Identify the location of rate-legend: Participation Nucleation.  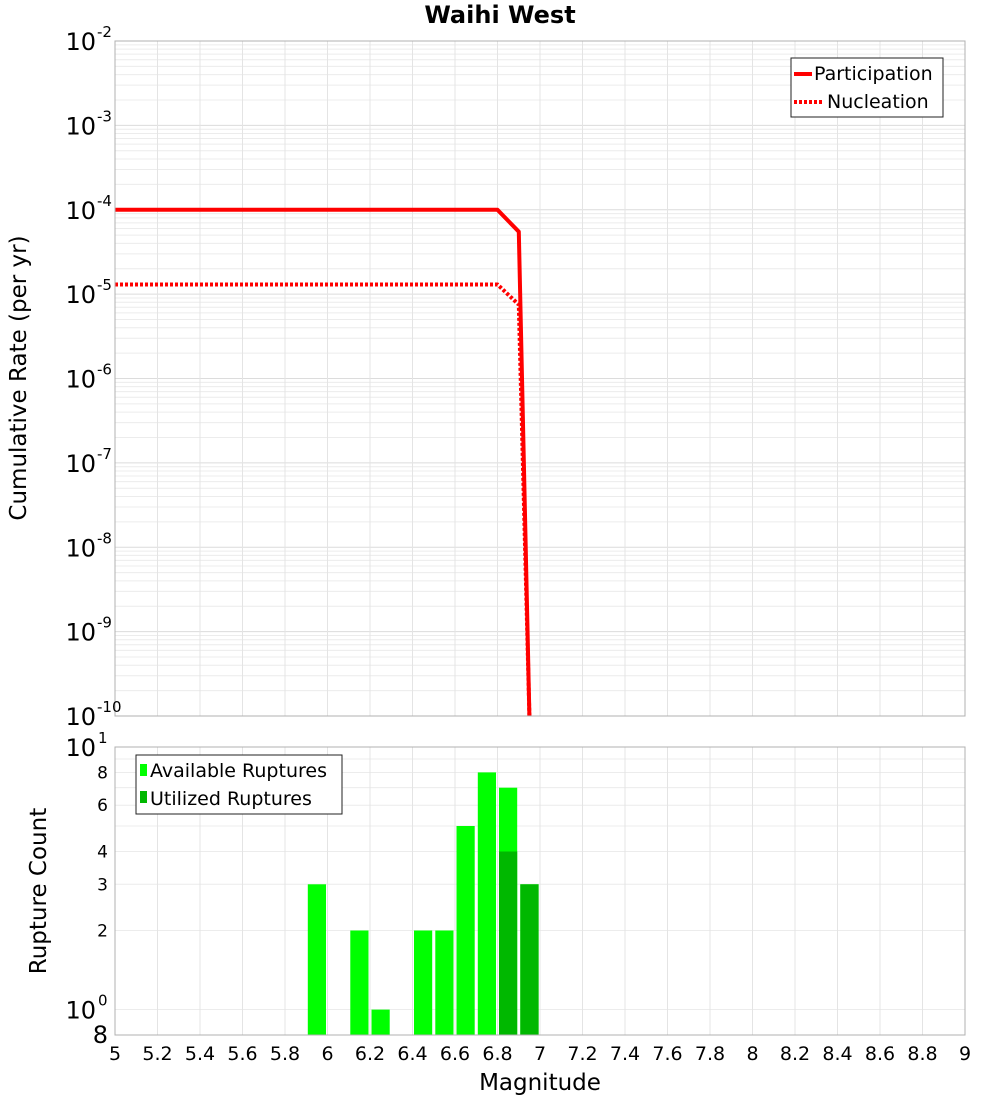
(867, 87).